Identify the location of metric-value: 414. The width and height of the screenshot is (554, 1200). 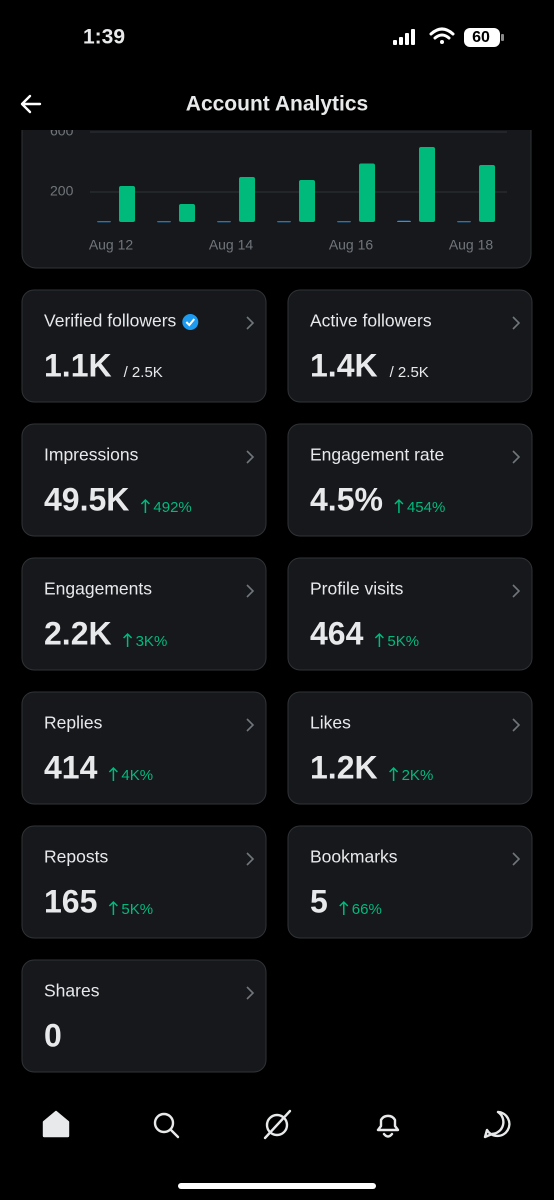
(71, 767).